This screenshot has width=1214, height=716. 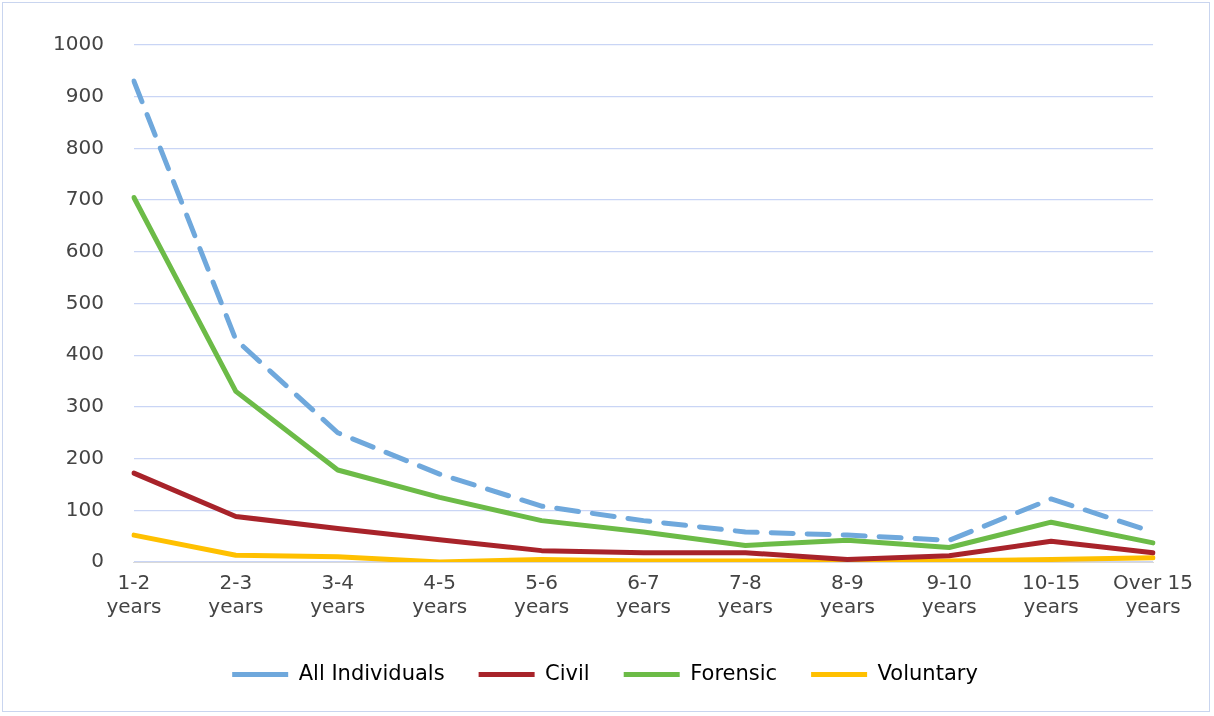 What do you see at coordinates (927, 672) in the screenshot?
I see `legend-label: Voluntary` at bounding box center [927, 672].